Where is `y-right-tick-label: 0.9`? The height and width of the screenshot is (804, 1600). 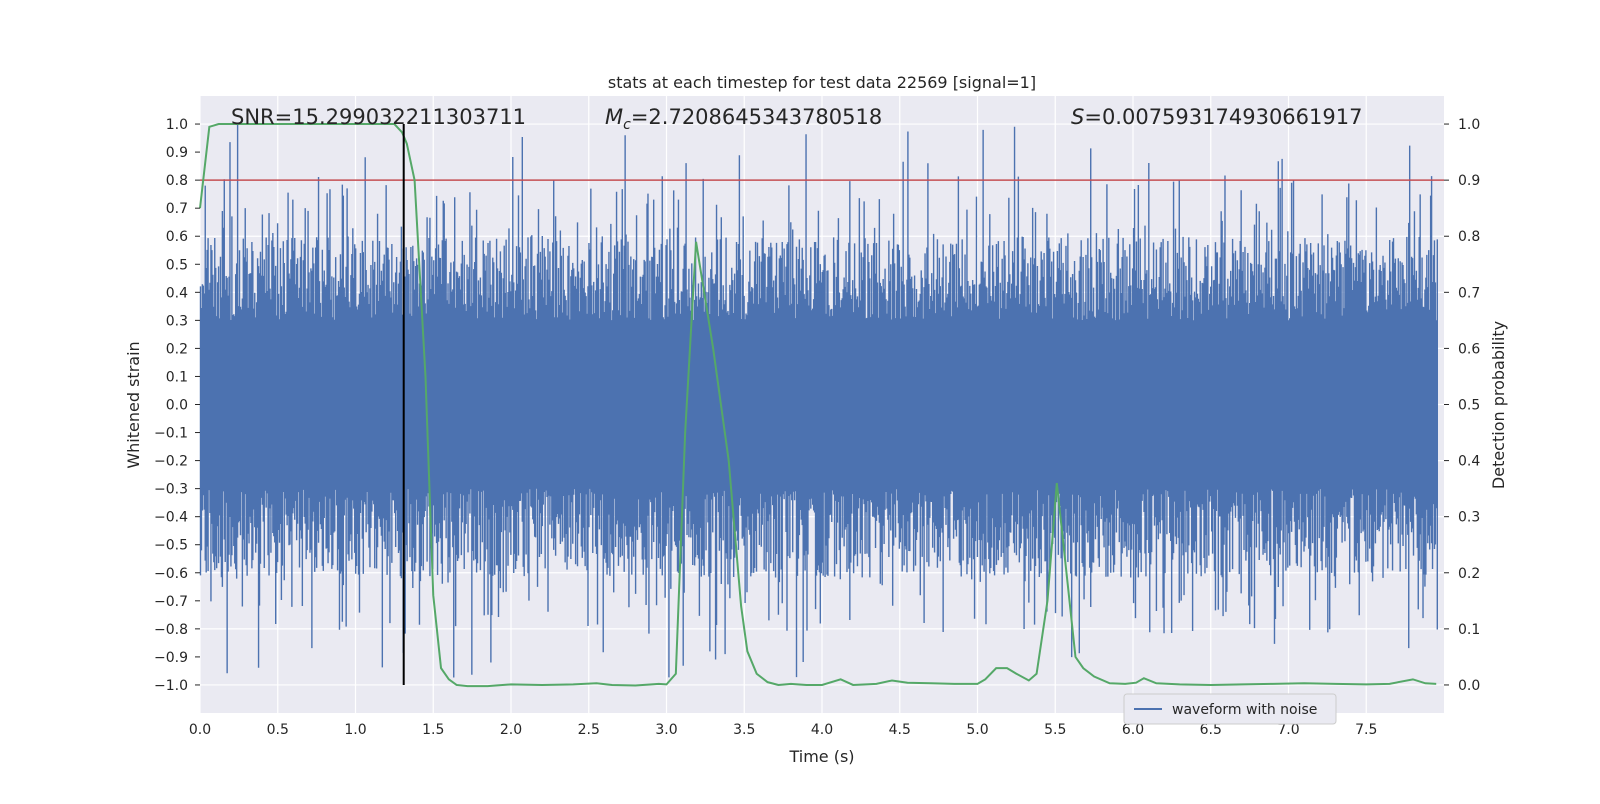 y-right-tick-label: 0.9 is located at coordinates (1469, 181).